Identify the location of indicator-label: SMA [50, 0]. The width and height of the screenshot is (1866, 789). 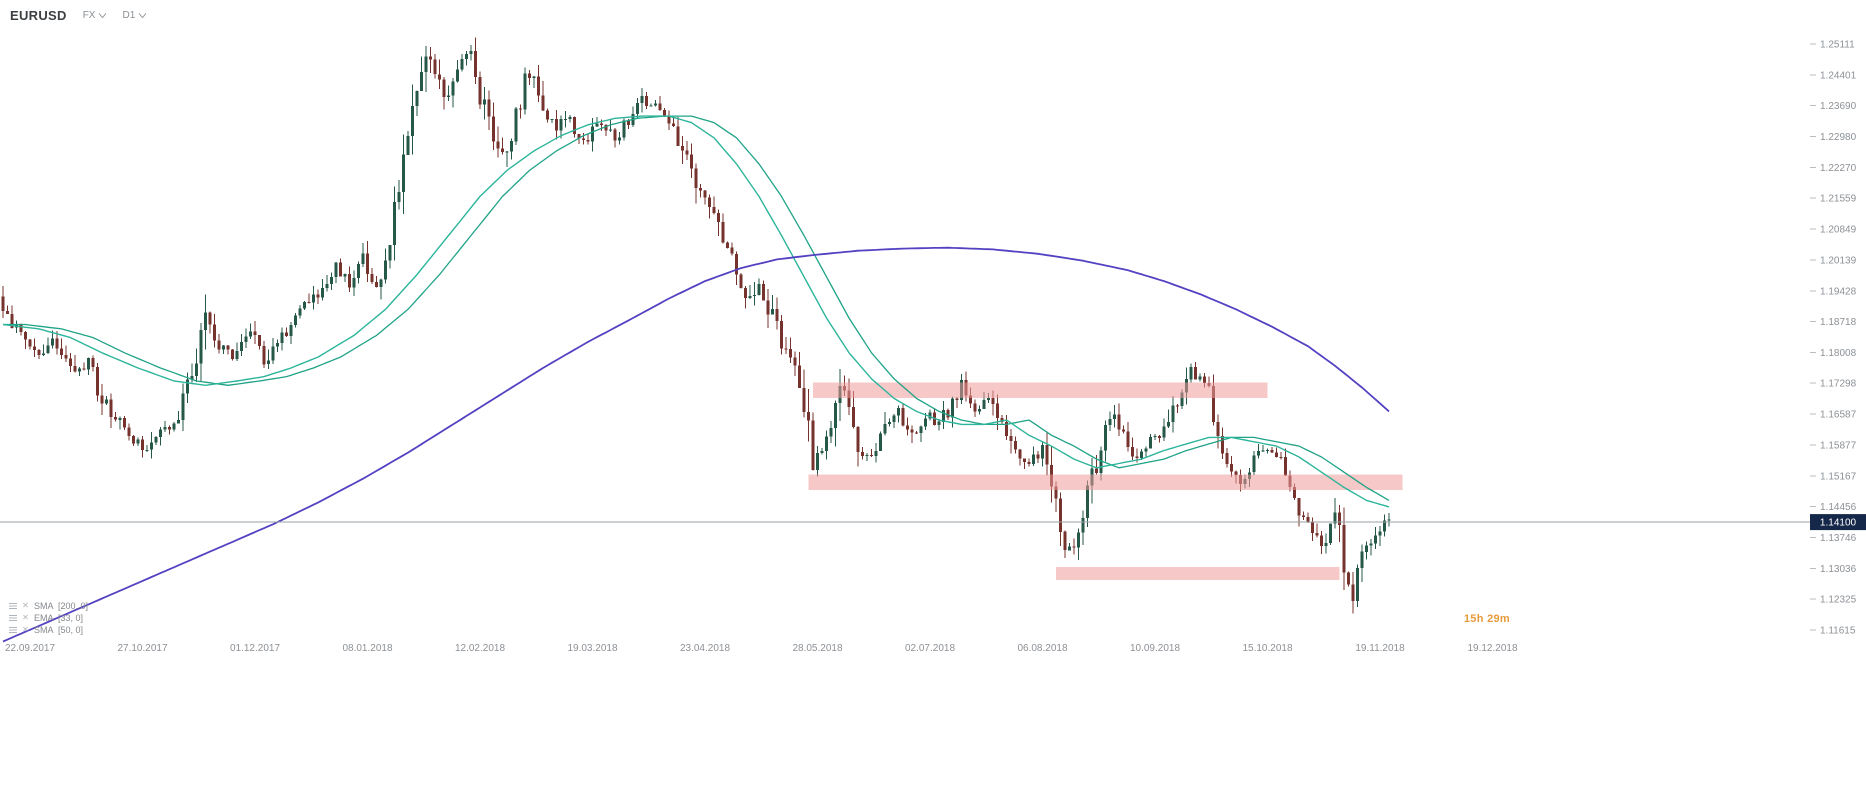
(59, 629).